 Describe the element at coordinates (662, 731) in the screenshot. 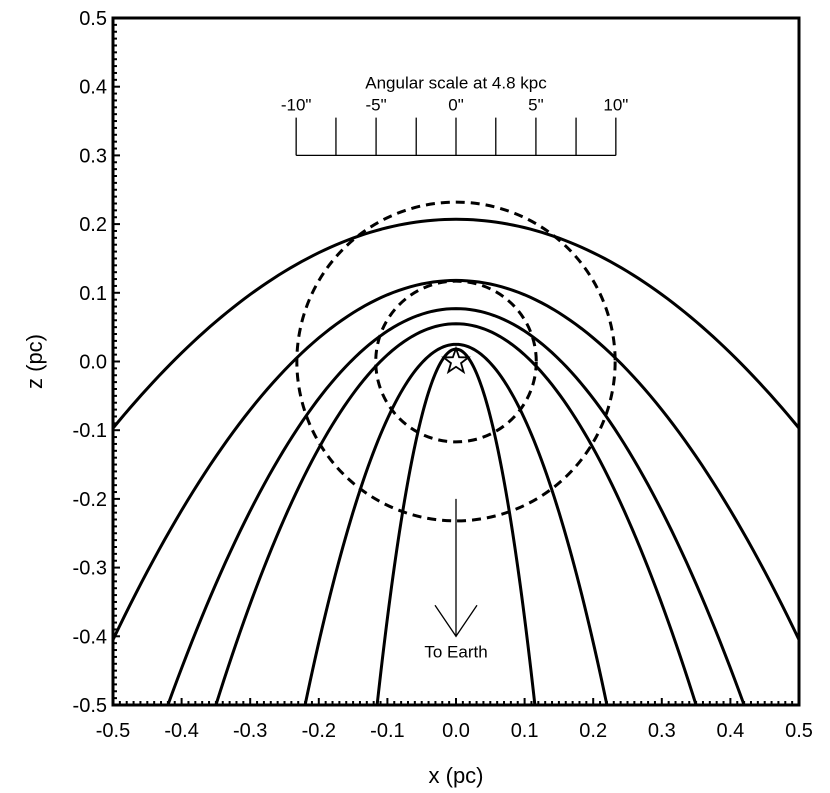

I see `x-tick-label: 0.3` at that location.